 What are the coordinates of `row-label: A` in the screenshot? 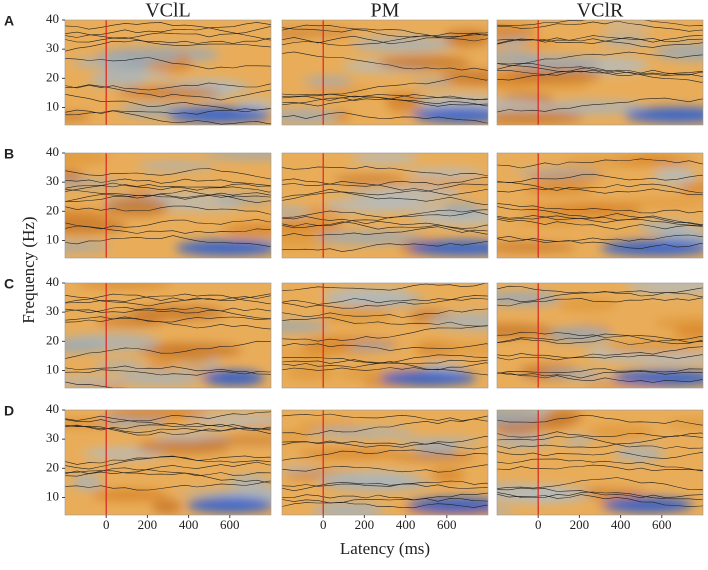 It's located at (9, 21).